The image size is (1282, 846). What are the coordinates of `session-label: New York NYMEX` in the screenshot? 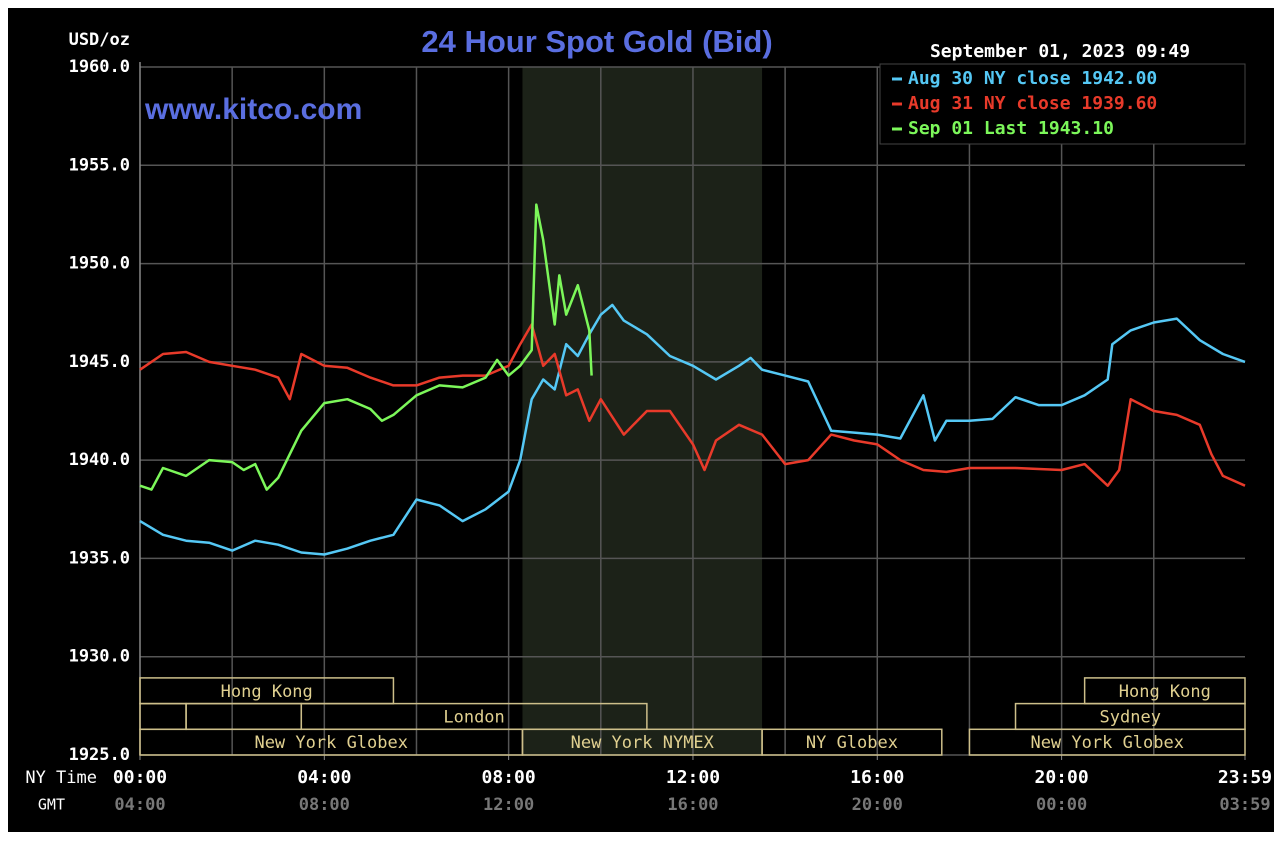 It's located at (643, 743).